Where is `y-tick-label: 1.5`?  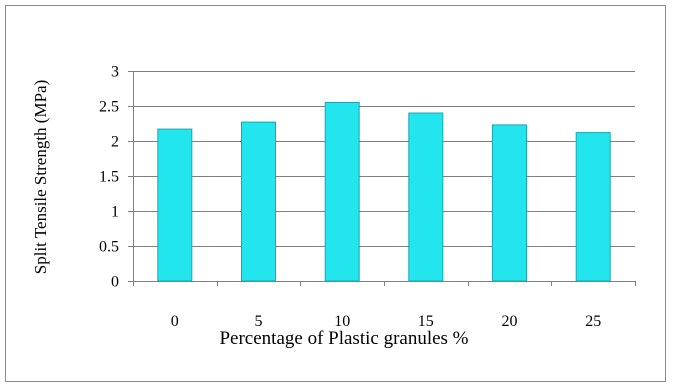 y-tick-label: 1.5 is located at coordinates (109, 177).